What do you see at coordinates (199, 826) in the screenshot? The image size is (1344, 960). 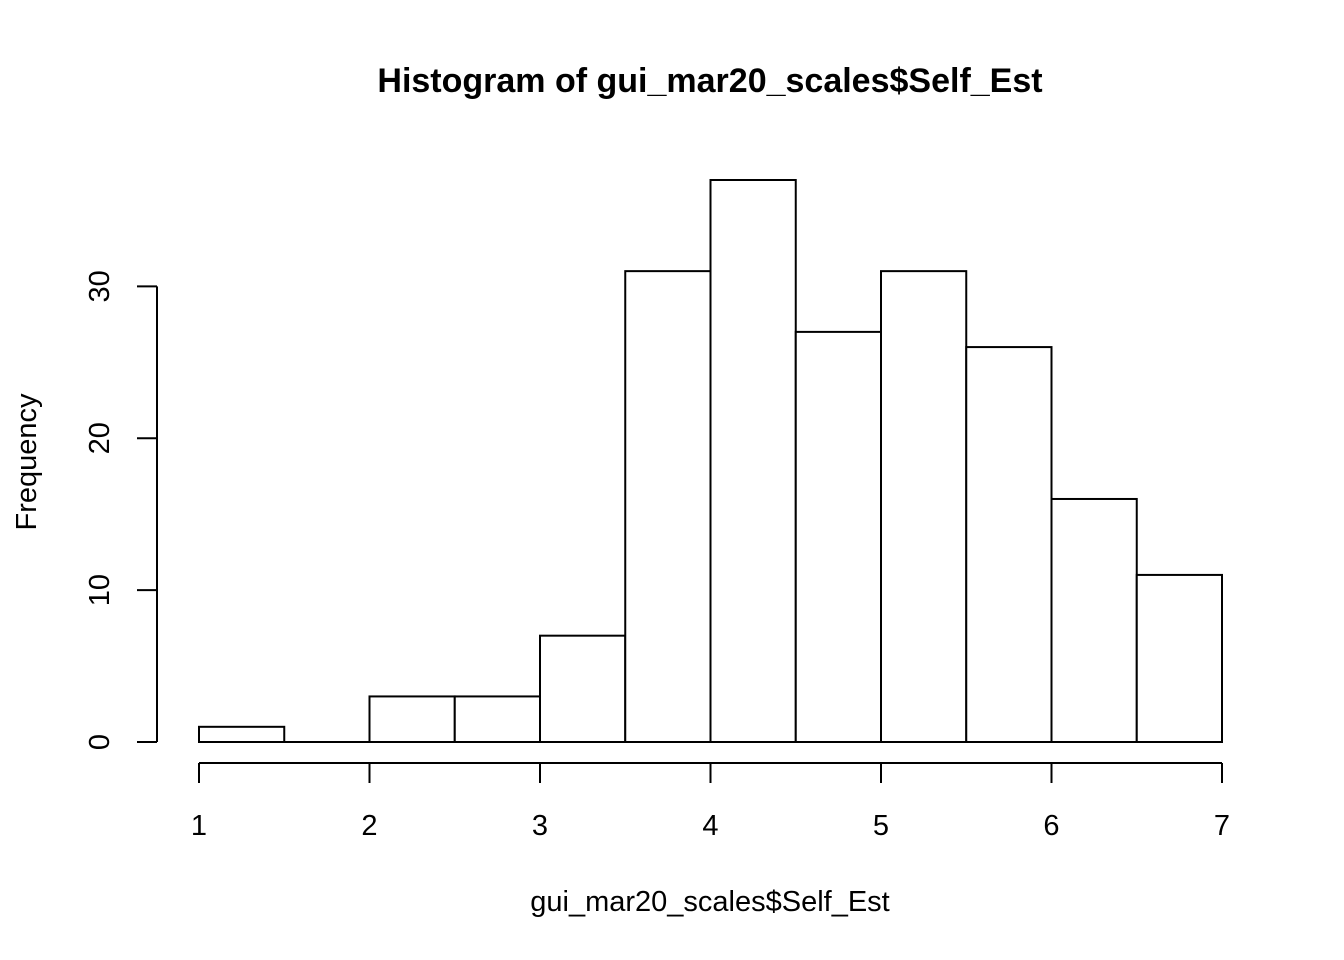 I see `x-tick-label: 1` at bounding box center [199, 826].